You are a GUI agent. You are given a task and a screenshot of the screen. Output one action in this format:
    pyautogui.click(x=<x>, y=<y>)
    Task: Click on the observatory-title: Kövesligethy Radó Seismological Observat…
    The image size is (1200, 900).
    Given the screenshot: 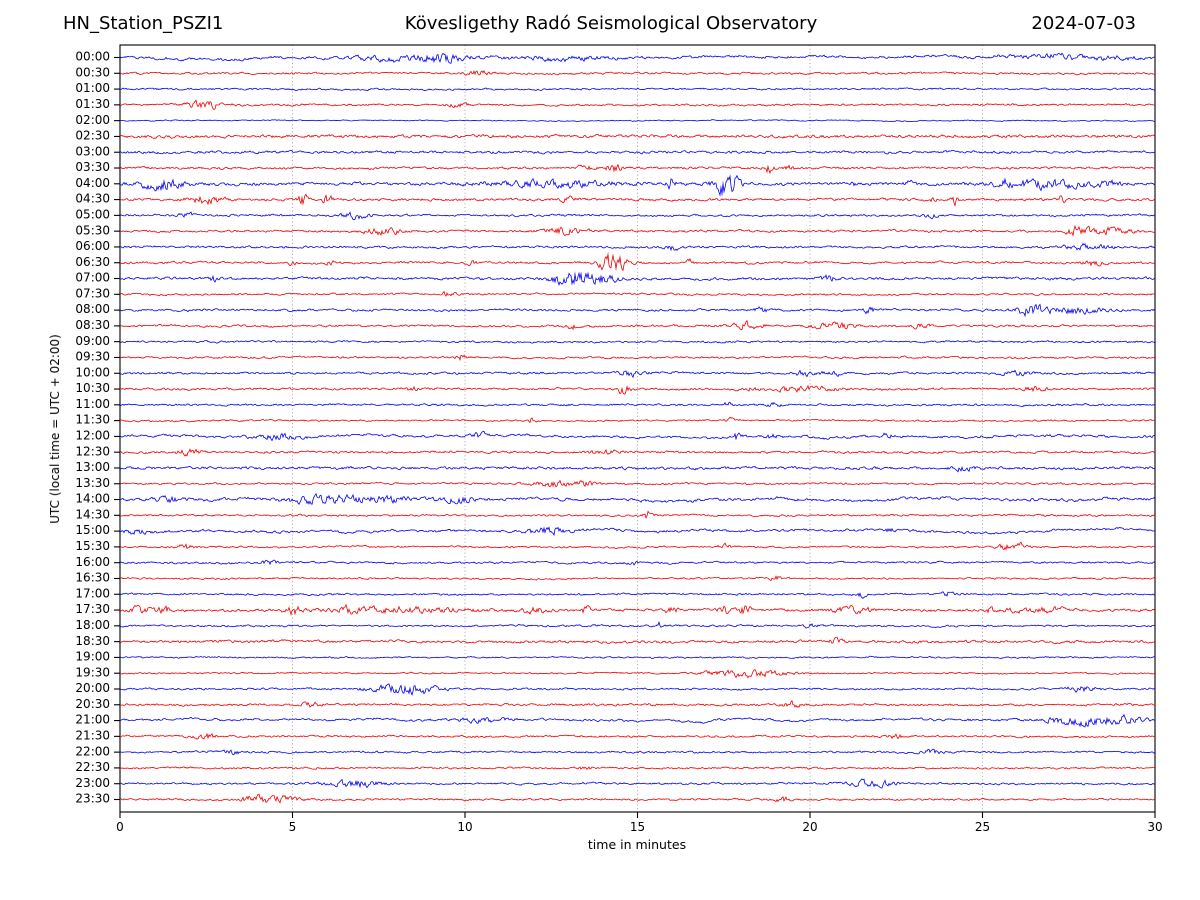 What is the action you would take?
    pyautogui.click(x=611, y=23)
    